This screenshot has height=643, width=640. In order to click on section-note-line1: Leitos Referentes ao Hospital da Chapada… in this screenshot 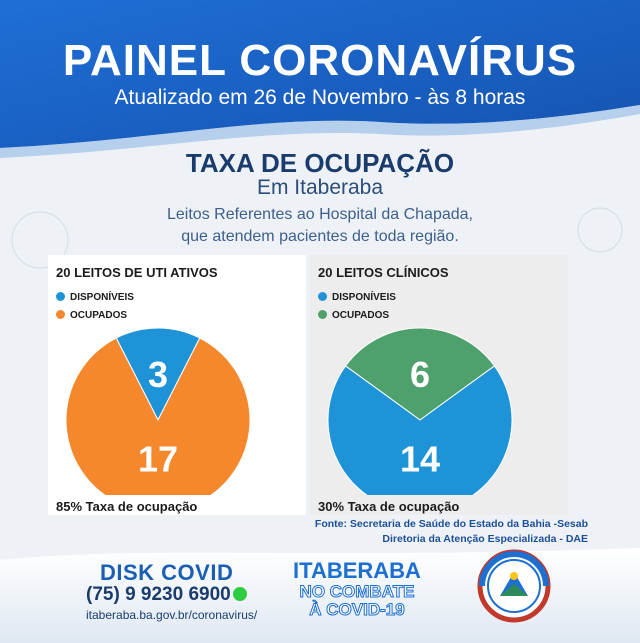, I will do `click(320, 214)`.